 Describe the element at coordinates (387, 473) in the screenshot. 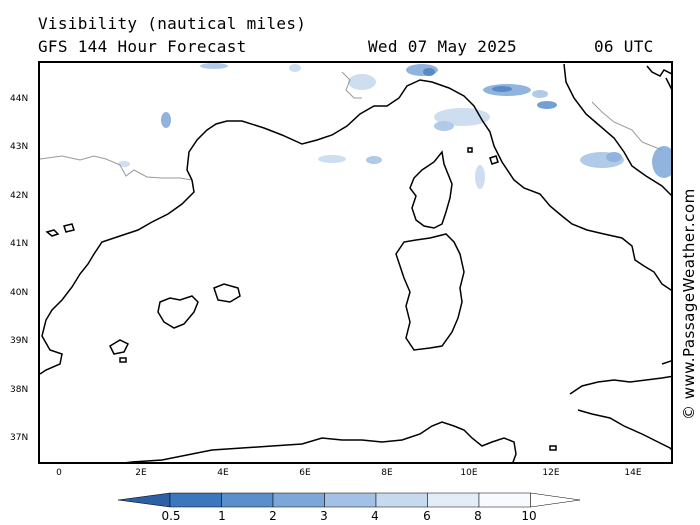

I see `lon-label: 8E` at that location.